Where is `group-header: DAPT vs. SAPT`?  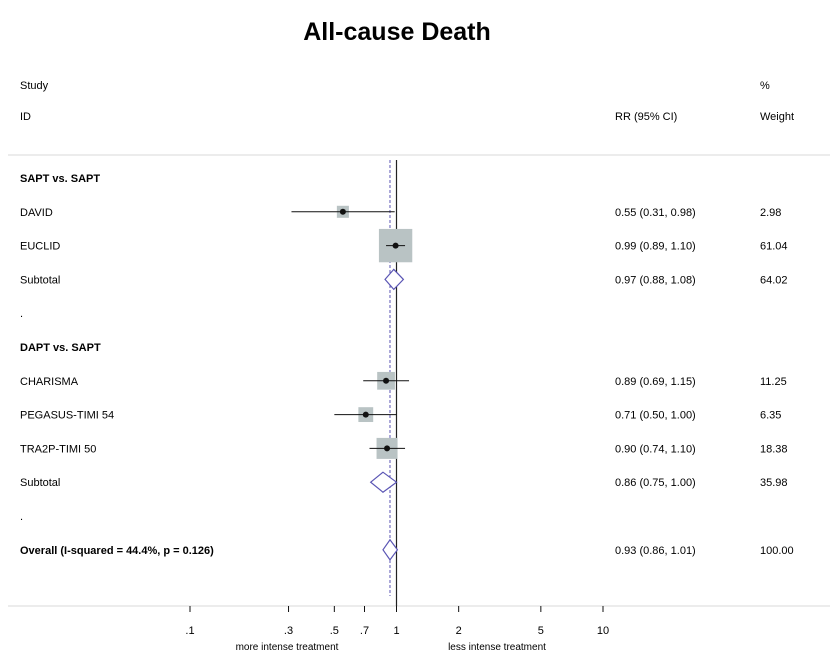
group-header: DAPT vs. SAPT is located at coordinates (60, 348).